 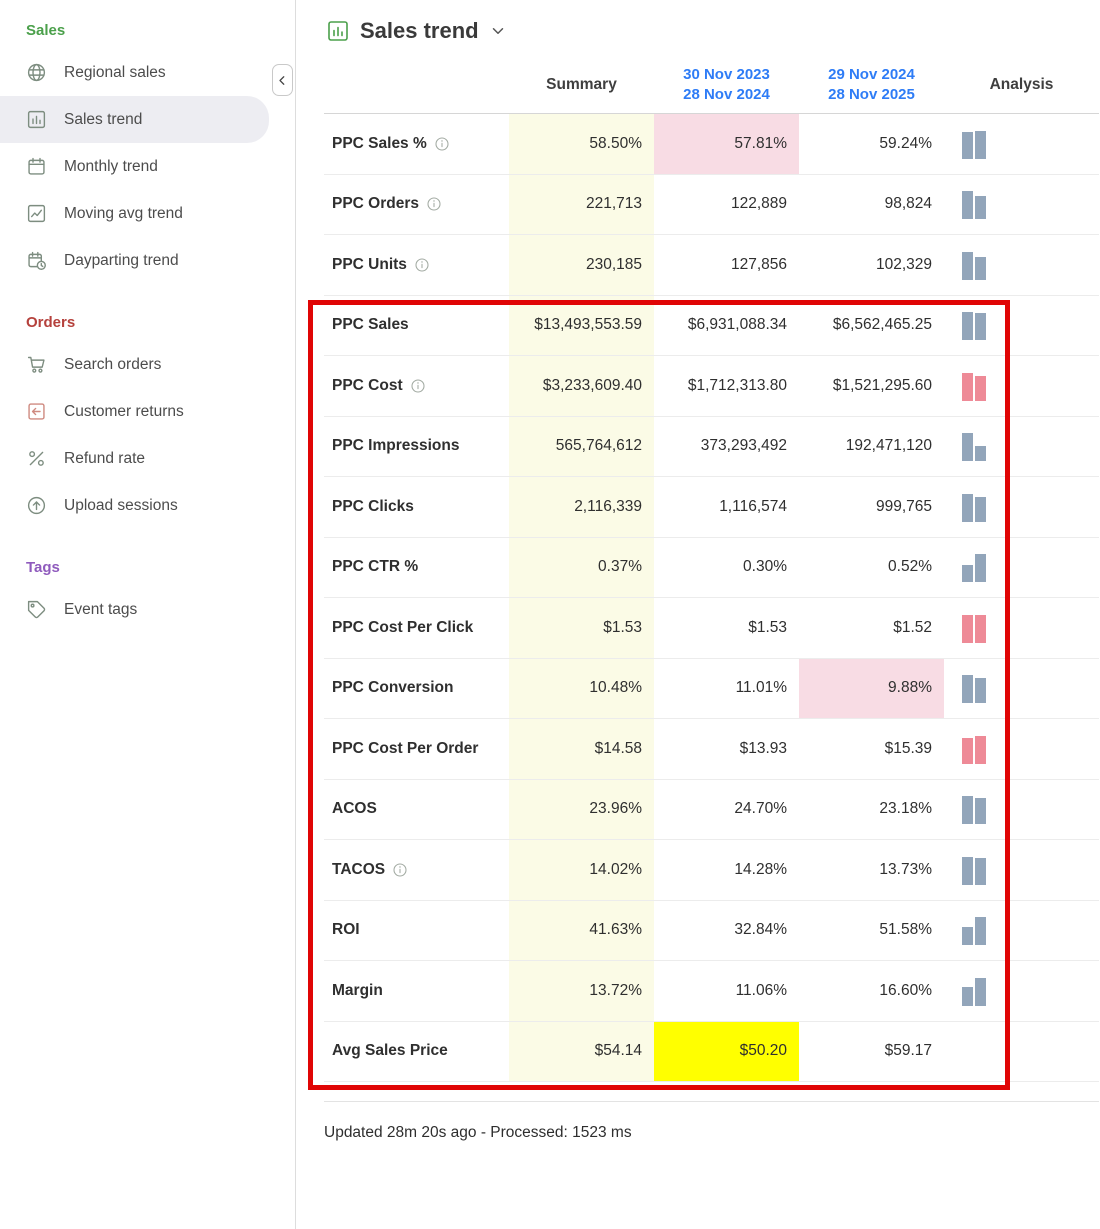 I want to click on summary-value: 23.96%, so click(x=581, y=809).